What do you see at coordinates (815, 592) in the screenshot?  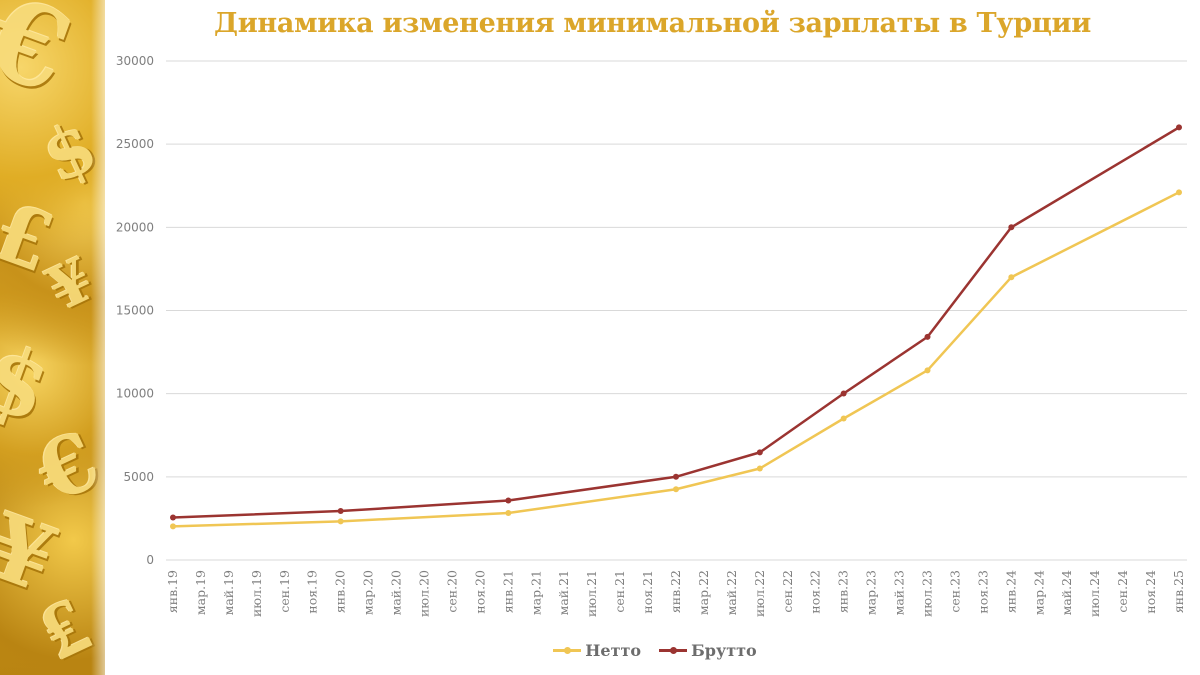 I see `x-tick-label: ноя.22` at bounding box center [815, 592].